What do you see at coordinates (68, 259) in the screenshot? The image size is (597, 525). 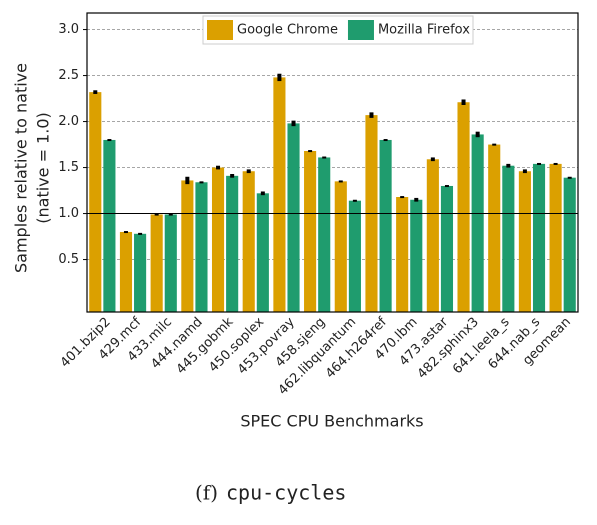 I see `y-tick-label: 0.5` at bounding box center [68, 259].